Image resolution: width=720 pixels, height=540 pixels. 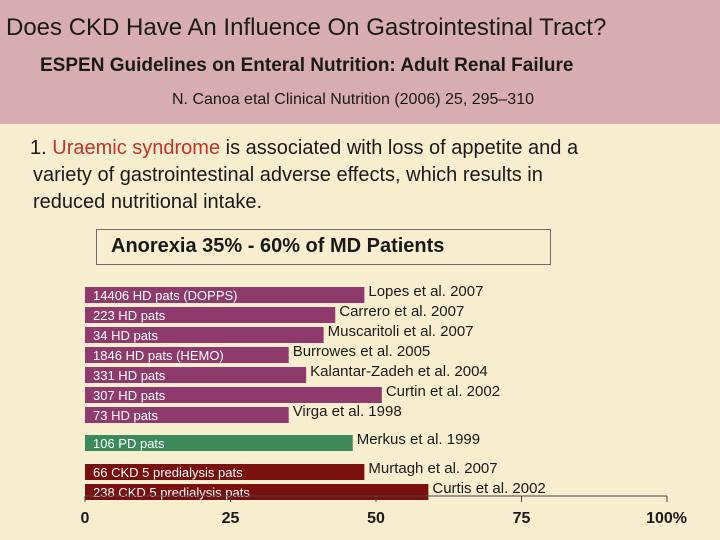 What do you see at coordinates (168, 472) in the screenshot?
I see `bar-label: 66 CKD 5 predialysis pats` at bounding box center [168, 472].